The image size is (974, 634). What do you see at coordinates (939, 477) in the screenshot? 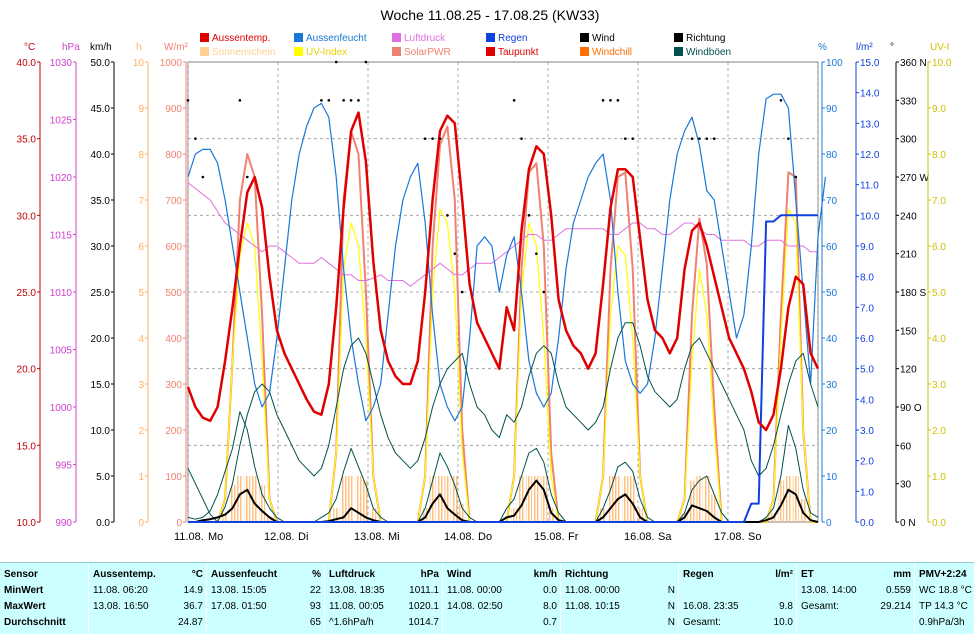
I see `uv-tick-label: 1.0` at bounding box center [939, 477].